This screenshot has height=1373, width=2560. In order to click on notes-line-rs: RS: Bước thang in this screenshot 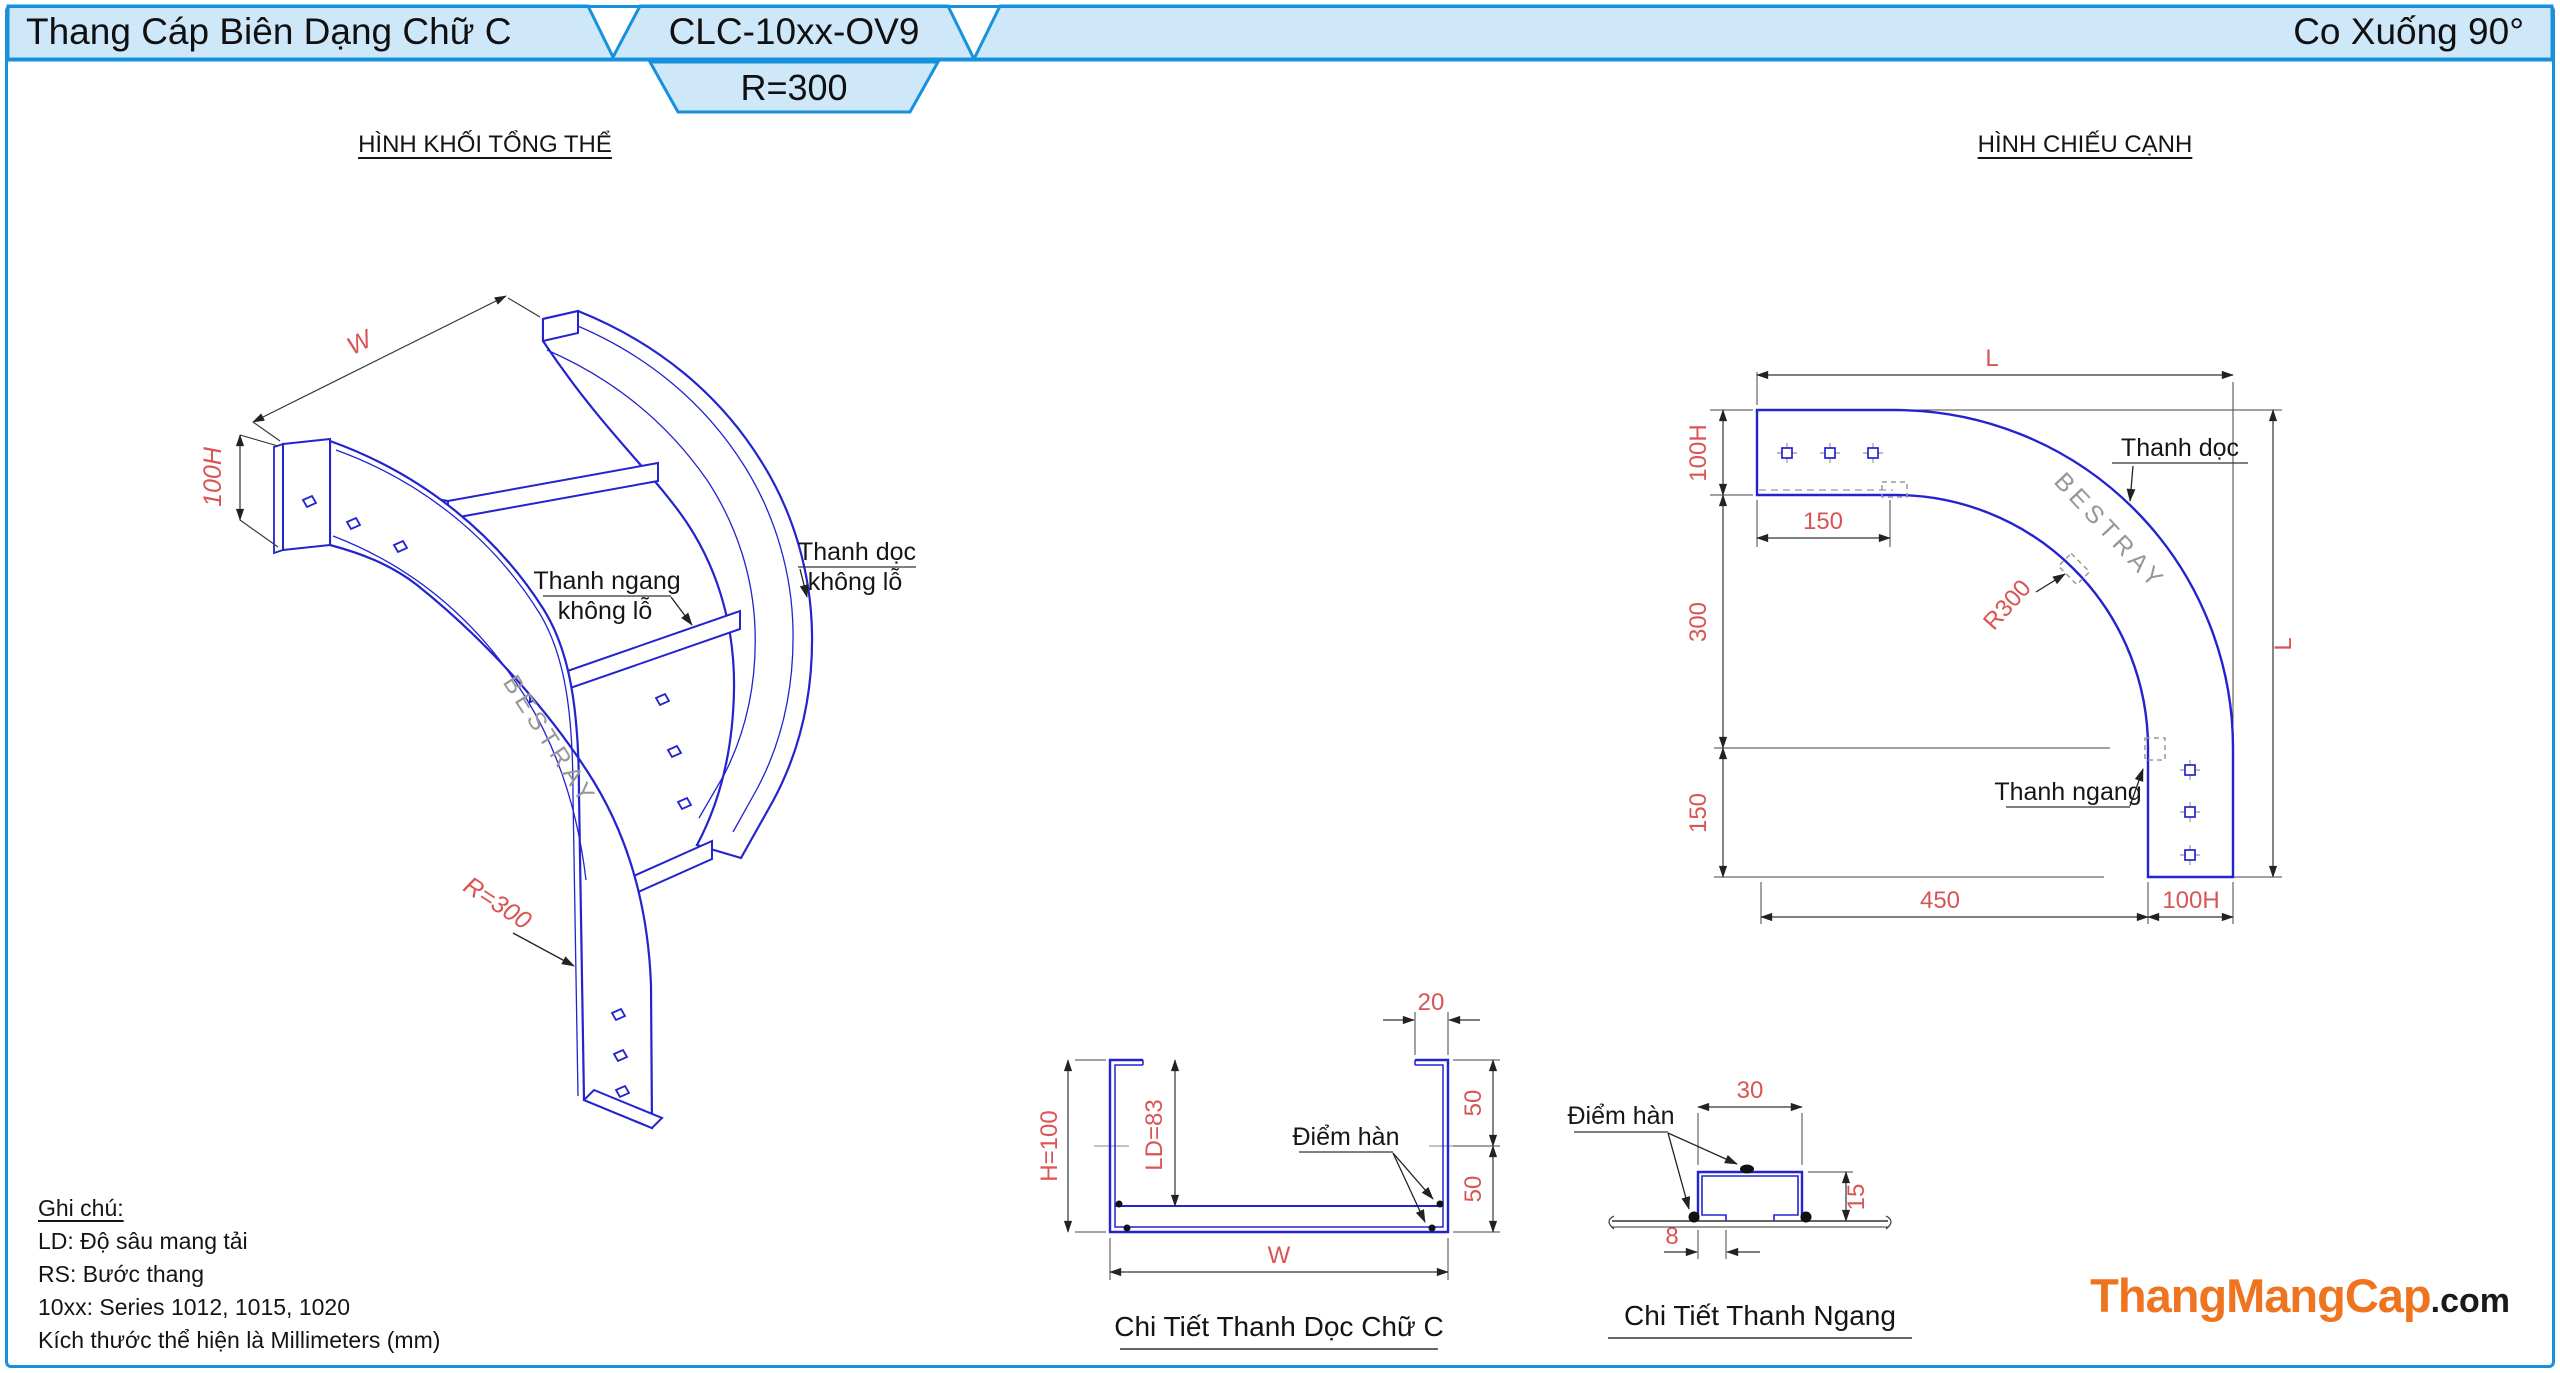, I will do `click(121, 1274)`.